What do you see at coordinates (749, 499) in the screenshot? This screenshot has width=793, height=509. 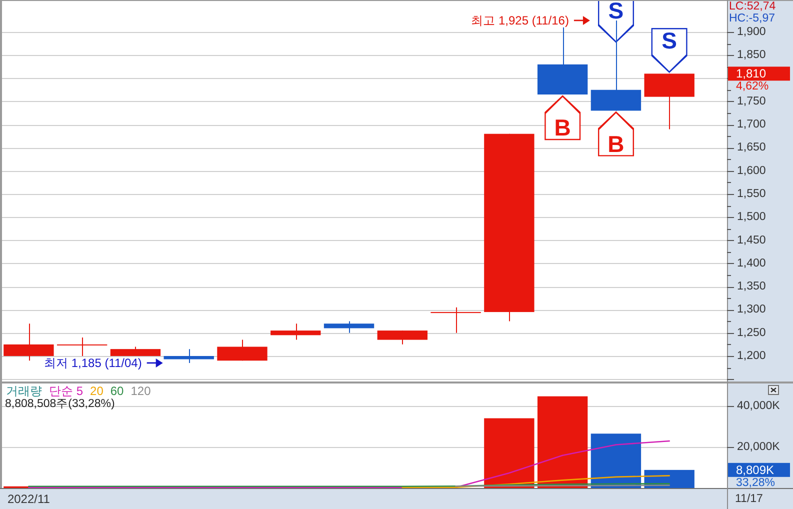 I see `text: 11/17` at bounding box center [749, 499].